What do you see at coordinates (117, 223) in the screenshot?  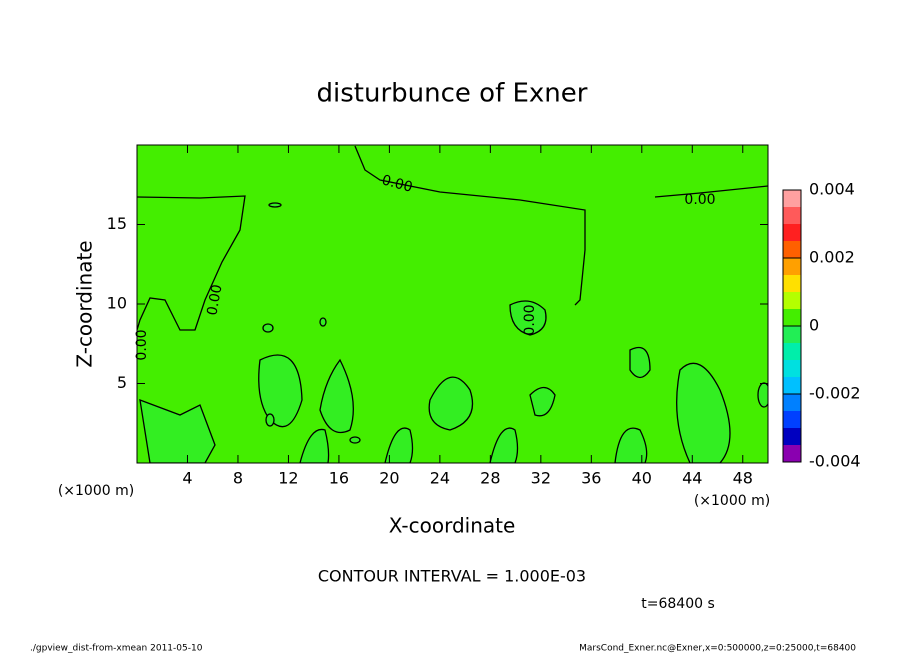 I see `y-tick-label: 15` at bounding box center [117, 223].